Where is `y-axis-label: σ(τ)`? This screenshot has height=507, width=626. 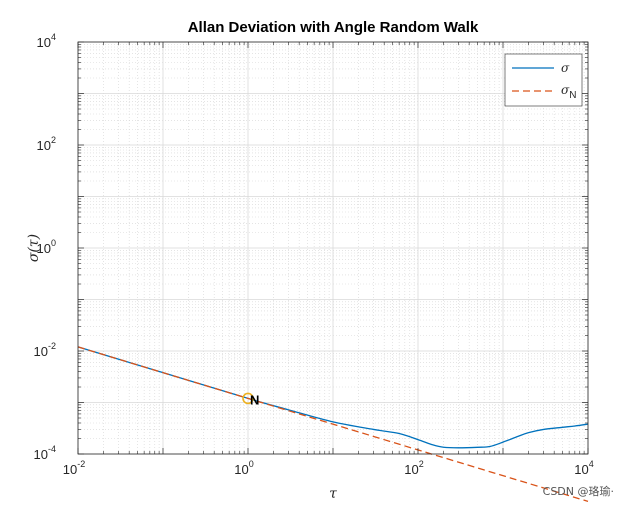 y-axis-label: σ(τ) is located at coordinates (34, 248).